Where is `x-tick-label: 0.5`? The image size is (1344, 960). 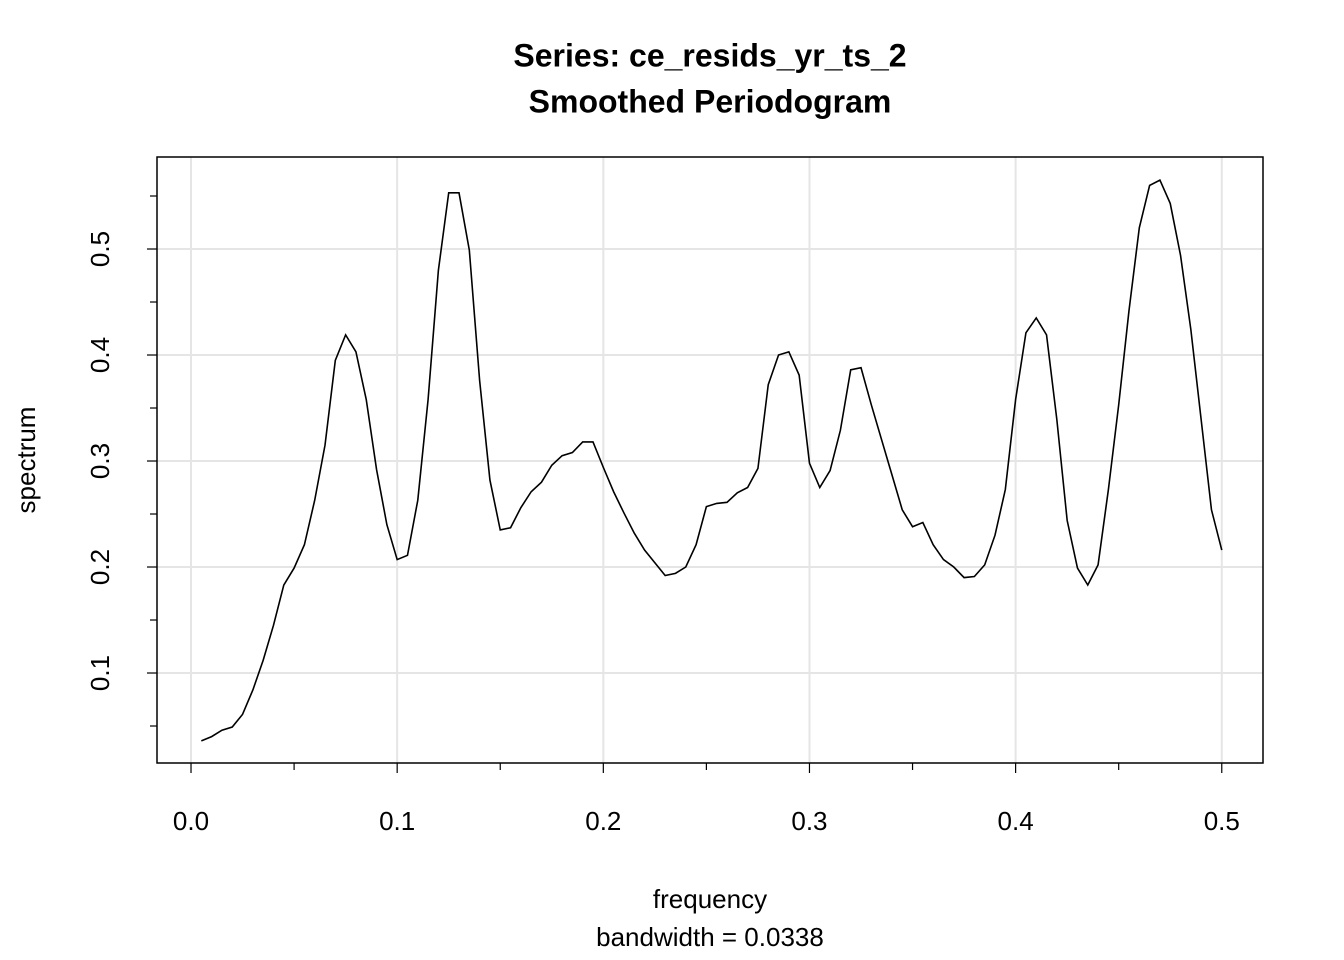
x-tick-label: 0.5 is located at coordinates (1222, 821).